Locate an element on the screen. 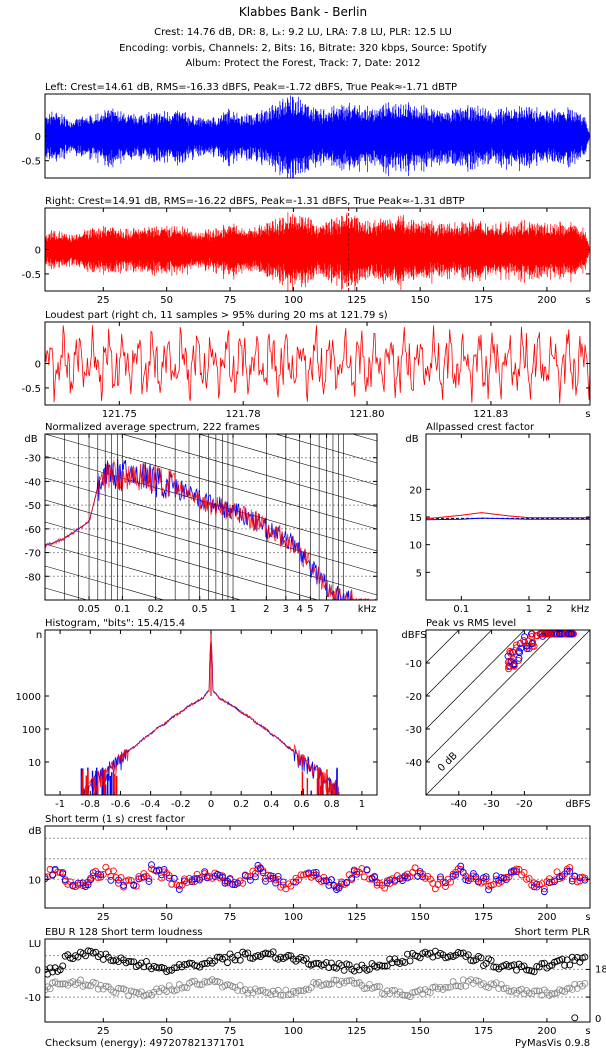 The height and width of the screenshot is (1058, 606). plot-area-histogram is located at coordinates (210, 713).